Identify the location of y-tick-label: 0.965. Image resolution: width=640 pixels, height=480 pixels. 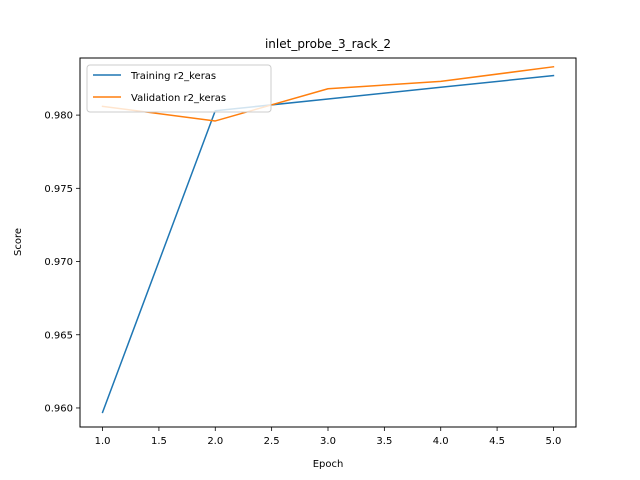
(58, 335).